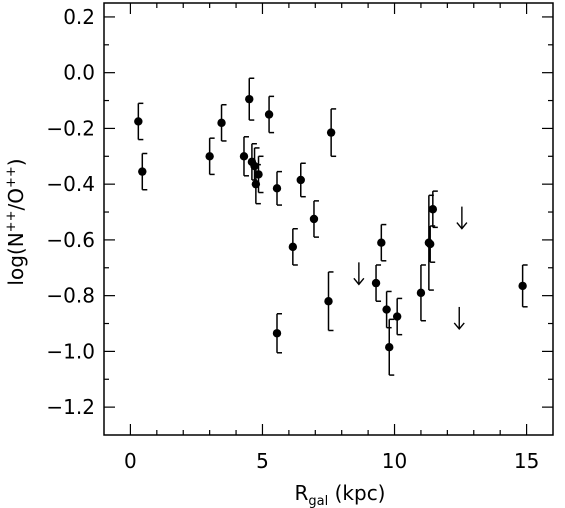 Image resolution: width=565 pixels, height=508 pixels. Describe the element at coordinates (262, 461) in the screenshot. I see `x-tick-label: 5` at that location.